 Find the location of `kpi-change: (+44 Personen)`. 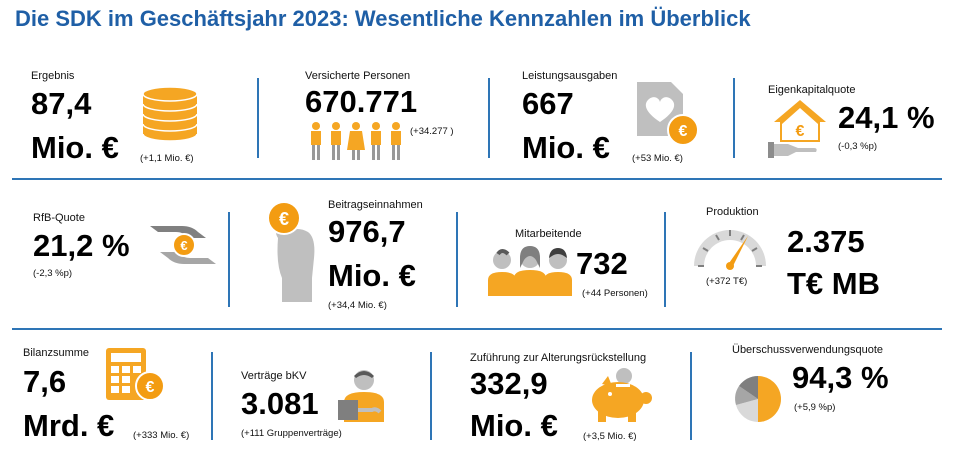

kpi-change: (+44 Personen) is located at coordinates (615, 293).